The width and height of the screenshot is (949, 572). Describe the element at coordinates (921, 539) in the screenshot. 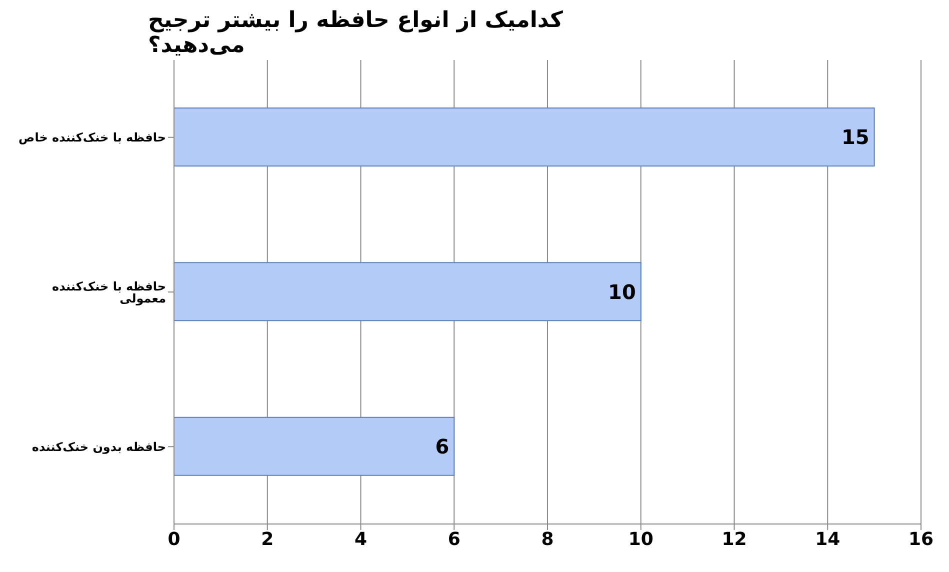

I see `x-tick-label: 16` at that location.